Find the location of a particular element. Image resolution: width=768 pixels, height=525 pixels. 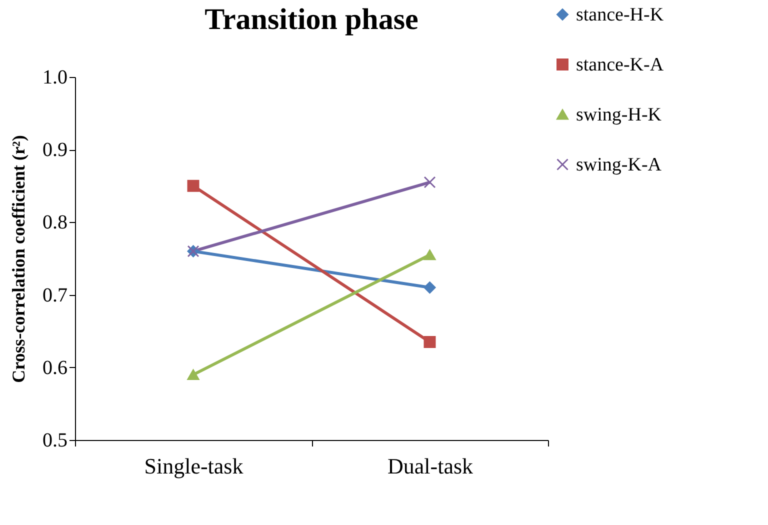

y-tick-label: 1.0 is located at coordinates (55, 77).